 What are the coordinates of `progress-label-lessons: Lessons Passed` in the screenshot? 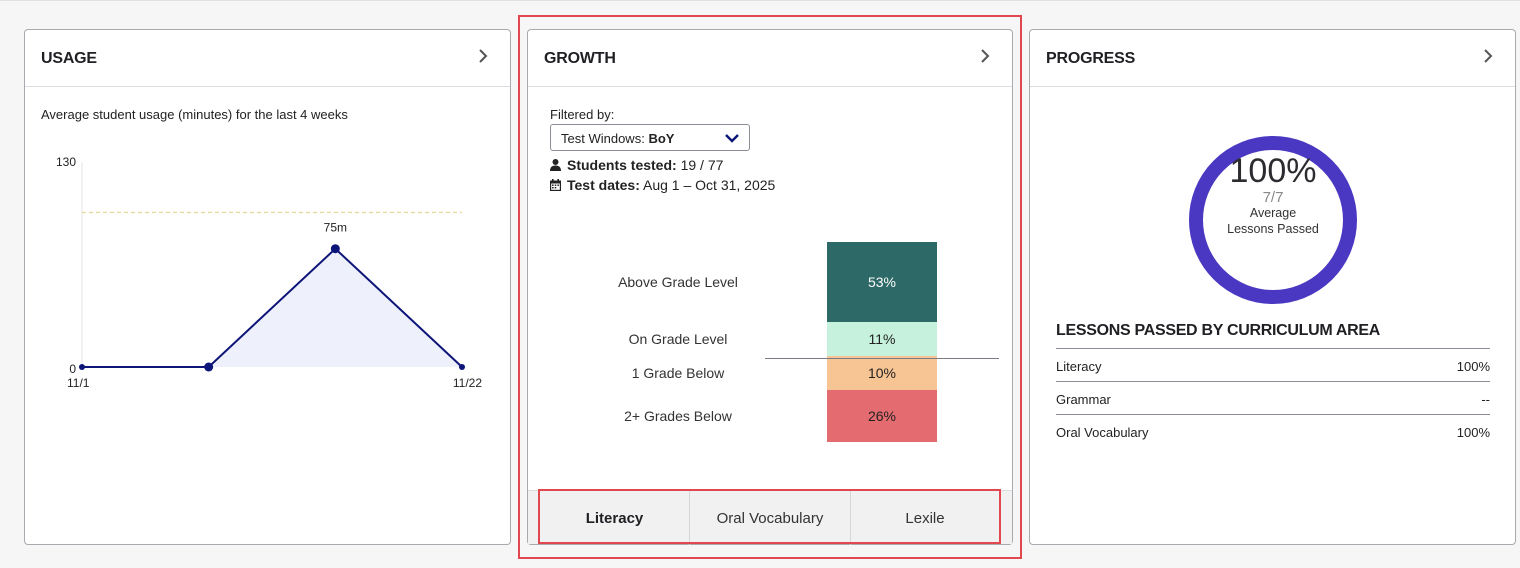 It's located at (1273, 229).